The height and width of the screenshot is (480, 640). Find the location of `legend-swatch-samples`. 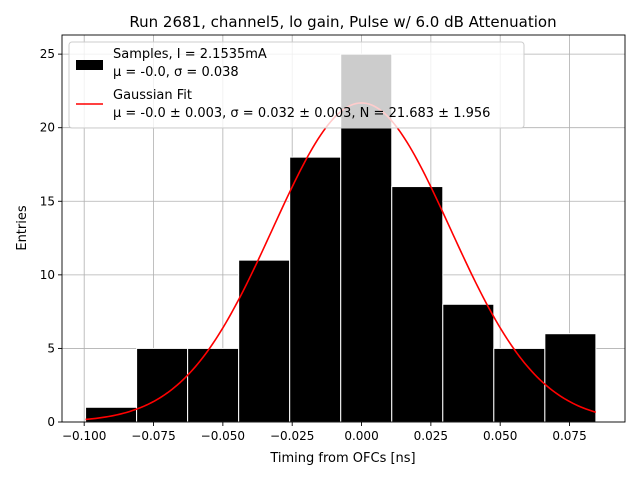

legend-swatch-samples is located at coordinates (89, 65).